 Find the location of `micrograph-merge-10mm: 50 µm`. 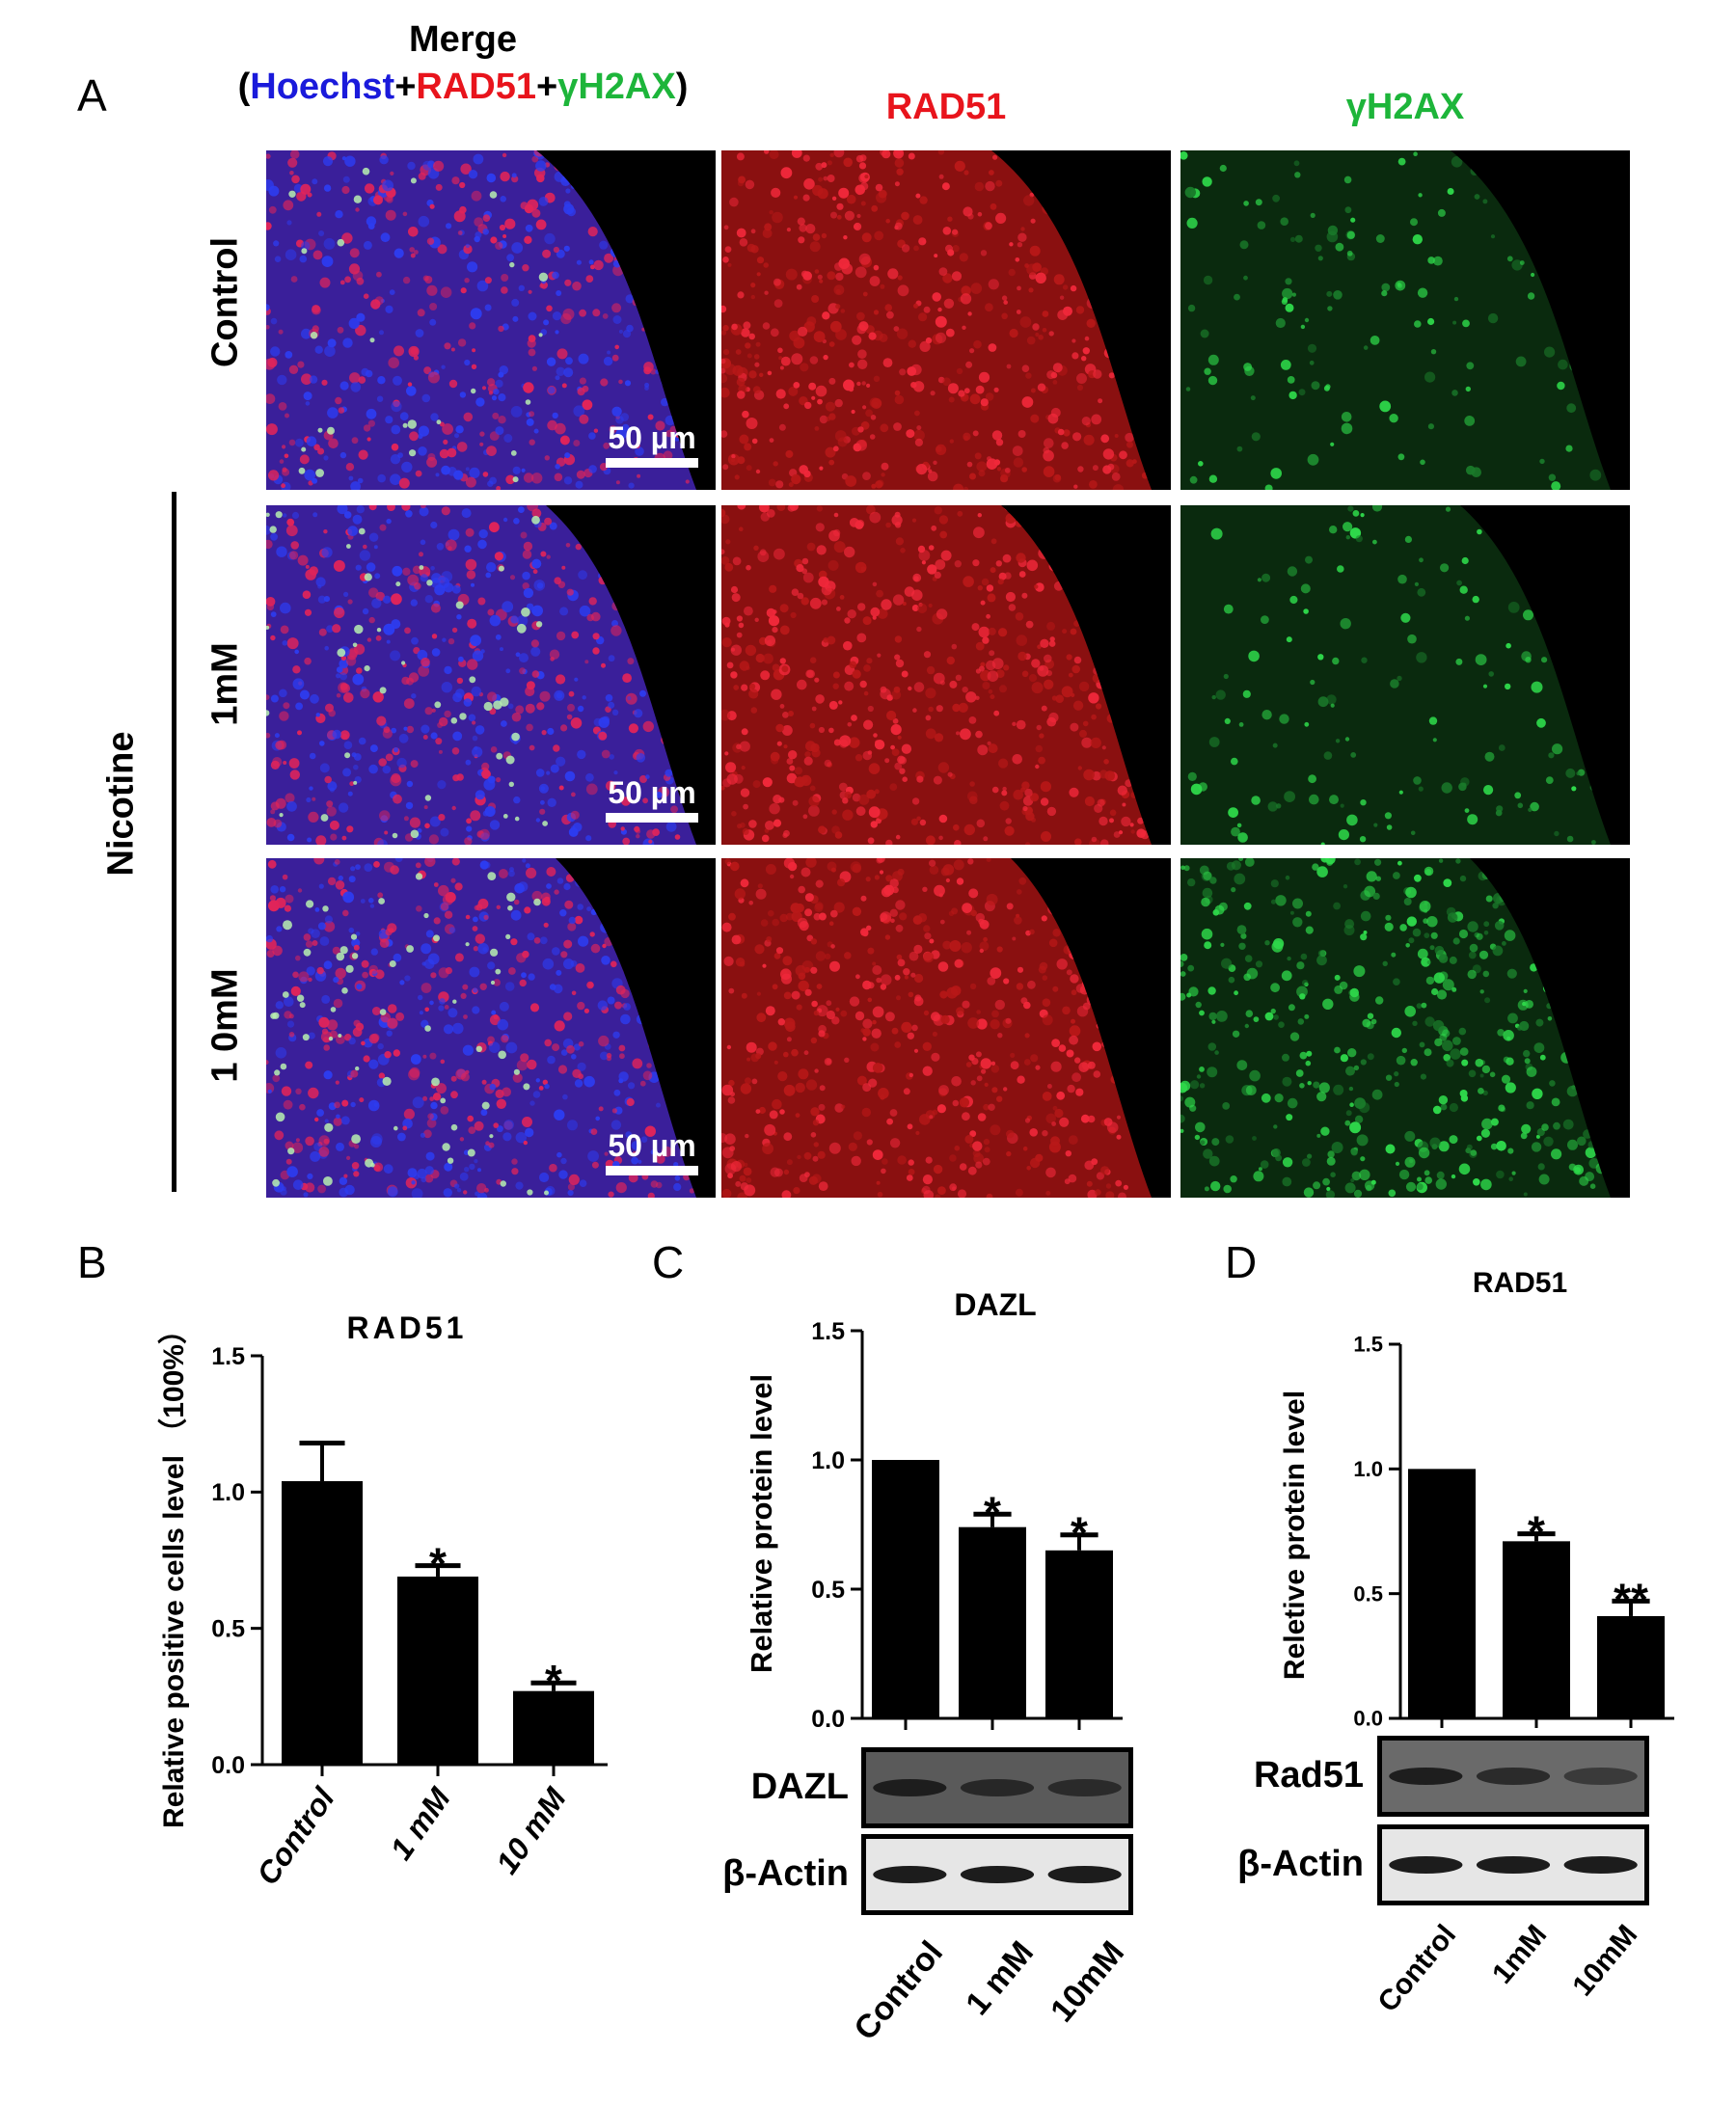

micrograph-merge-10mm: 50 µm is located at coordinates (491, 1028).